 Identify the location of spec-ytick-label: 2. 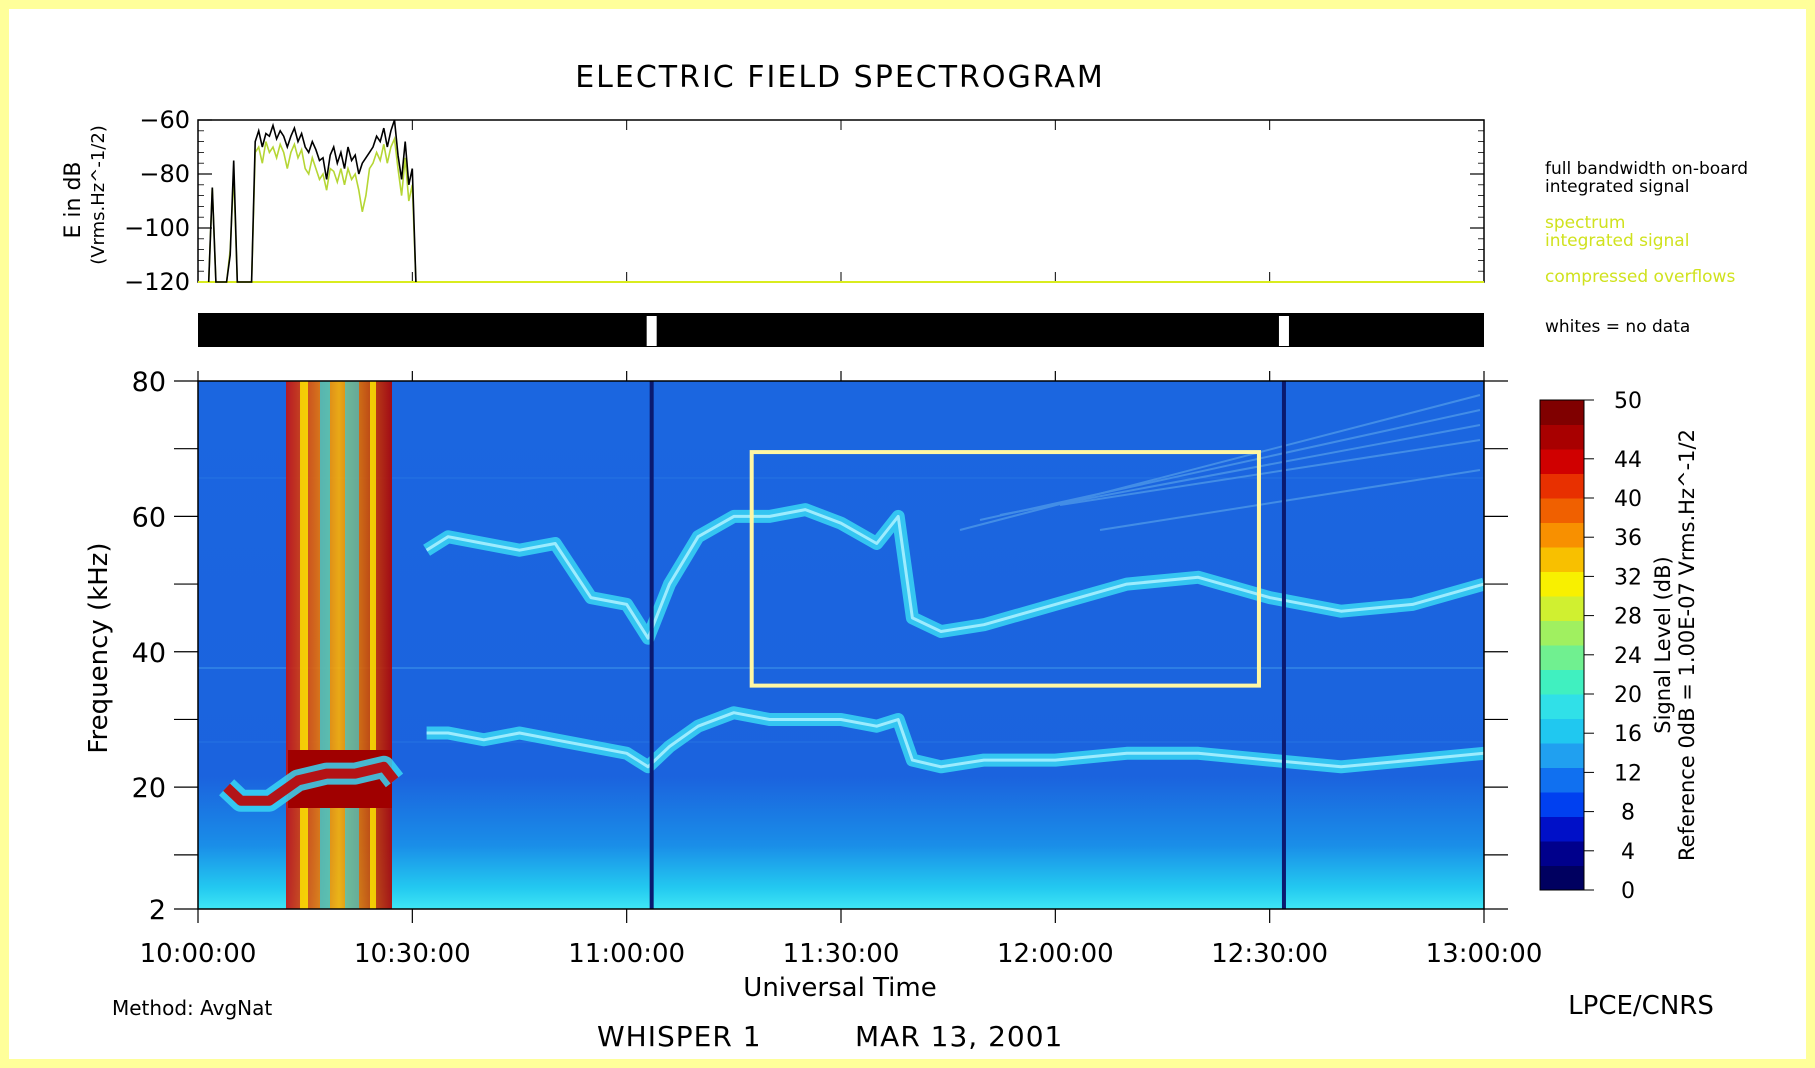
(157, 910).